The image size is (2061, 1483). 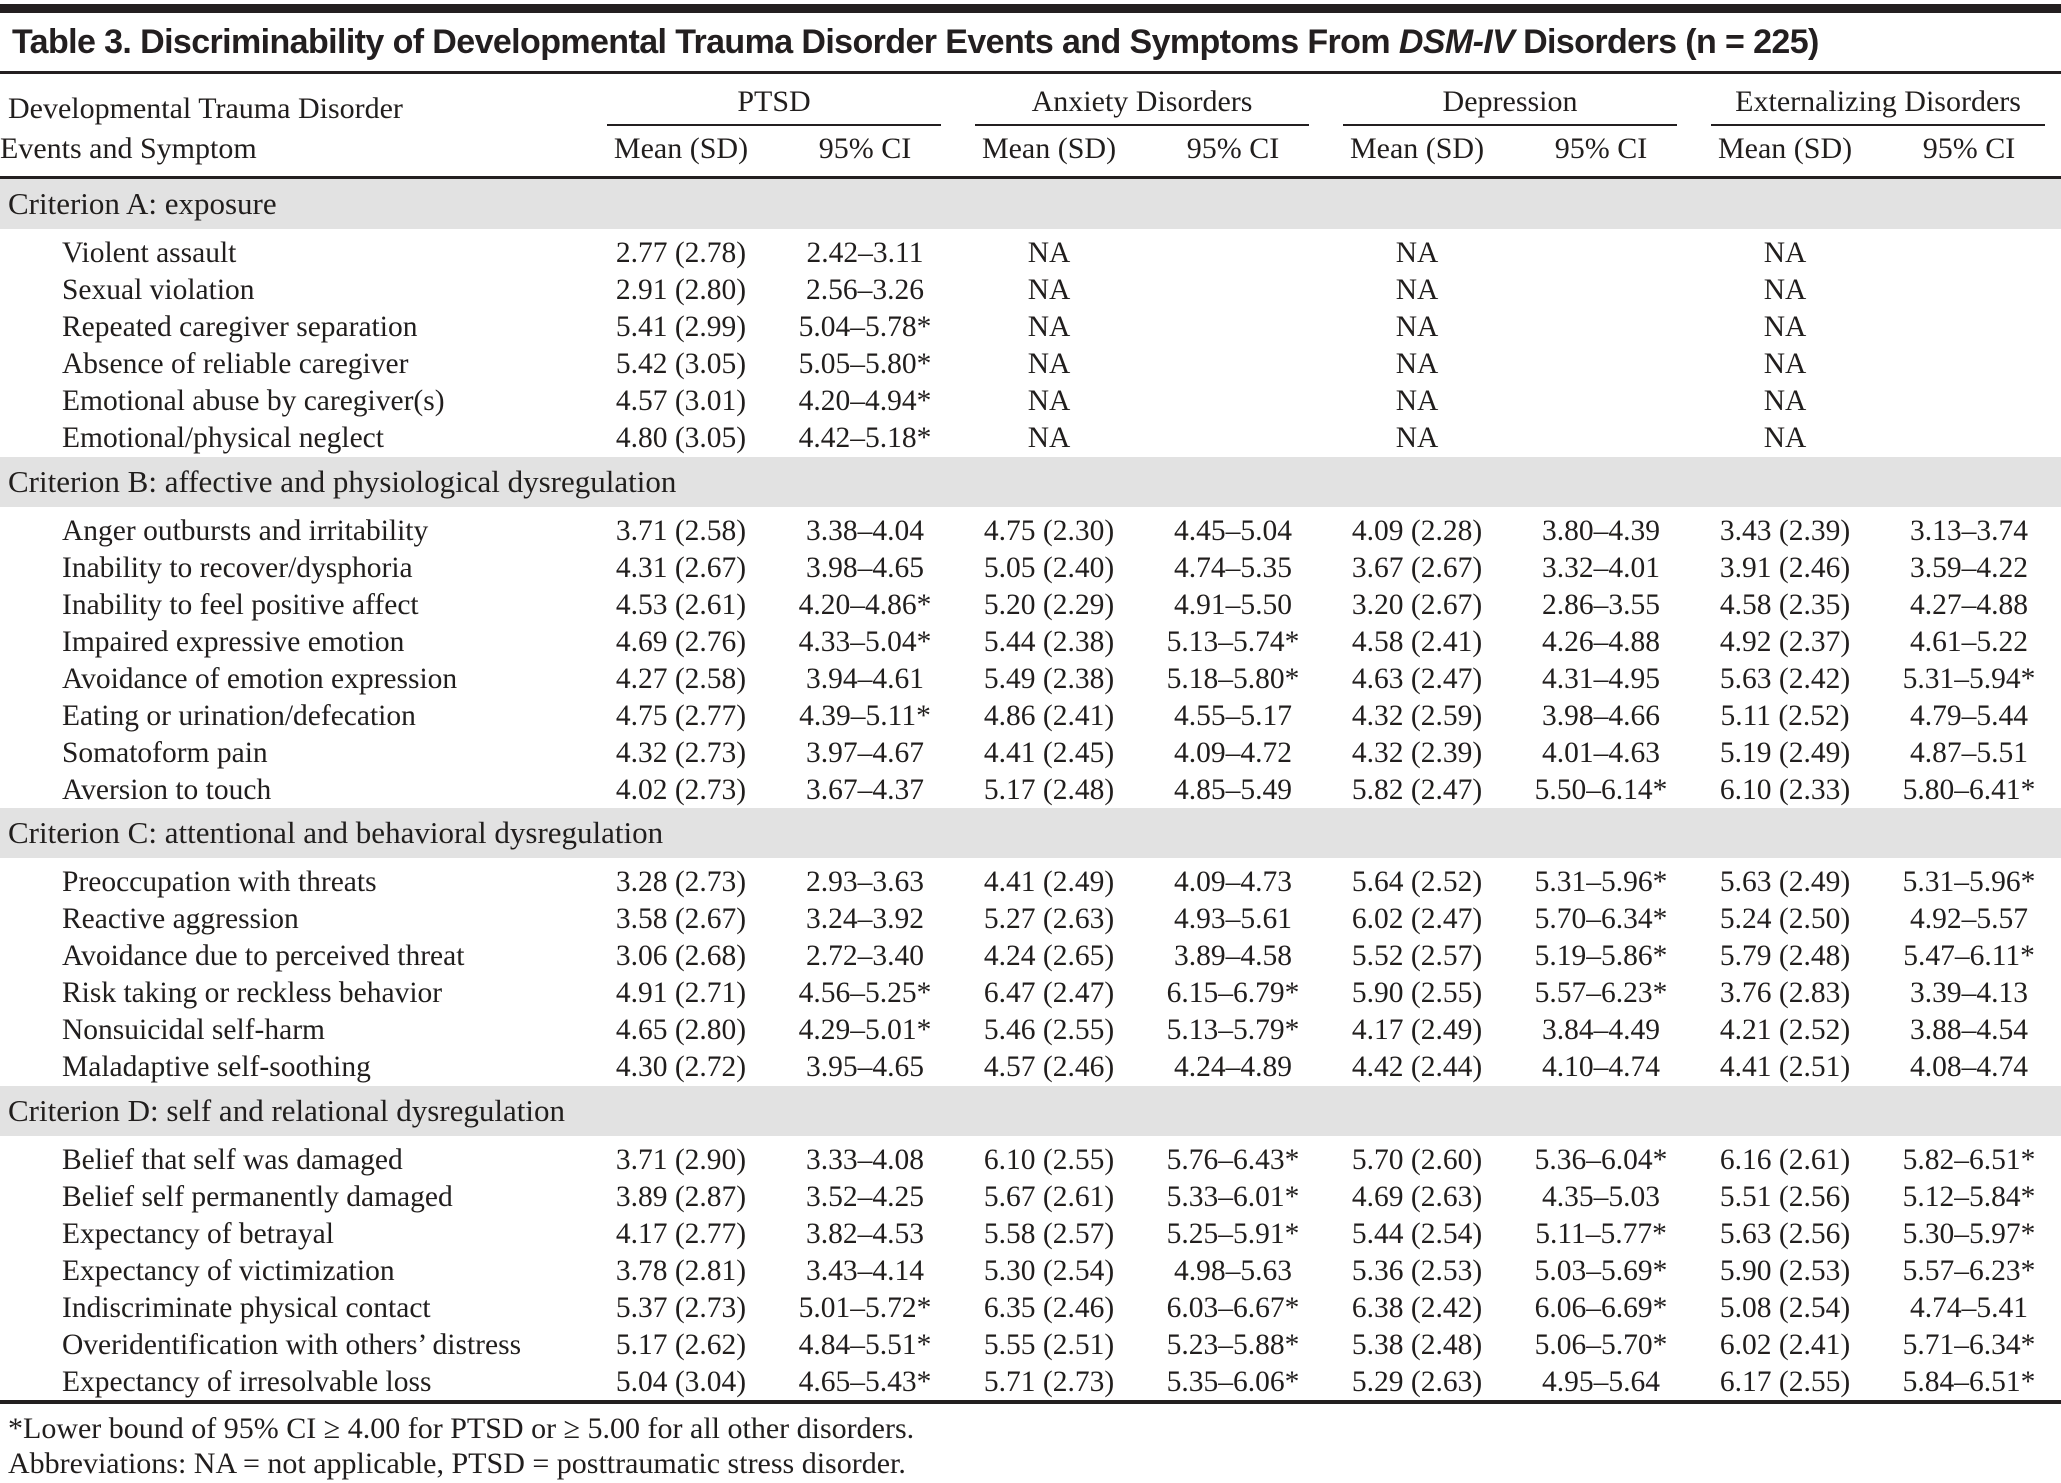 What do you see at coordinates (1049, 567) in the screenshot?
I see `mean-sd-cell: 5.05 (2.40)` at bounding box center [1049, 567].